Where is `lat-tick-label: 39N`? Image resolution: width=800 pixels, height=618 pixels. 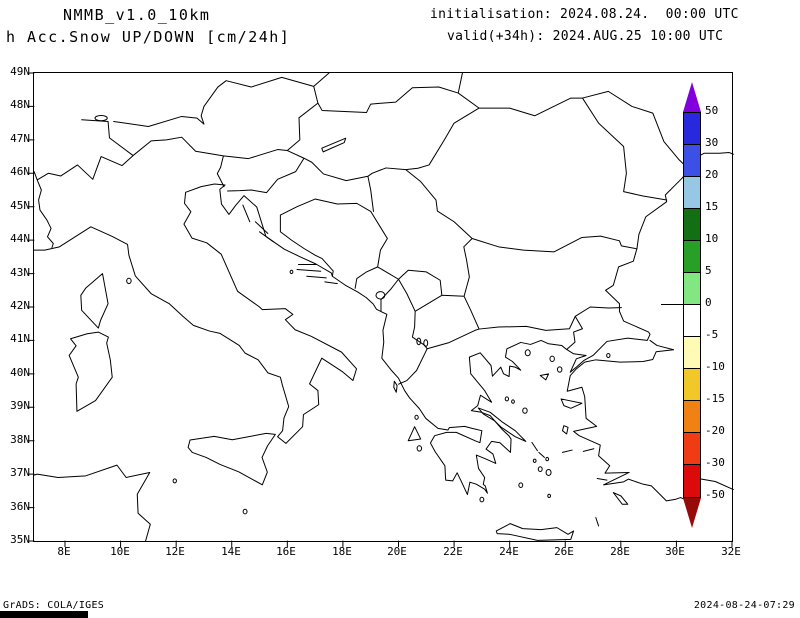 lat-tick-label: 39N is located at coordinates (20, 405).